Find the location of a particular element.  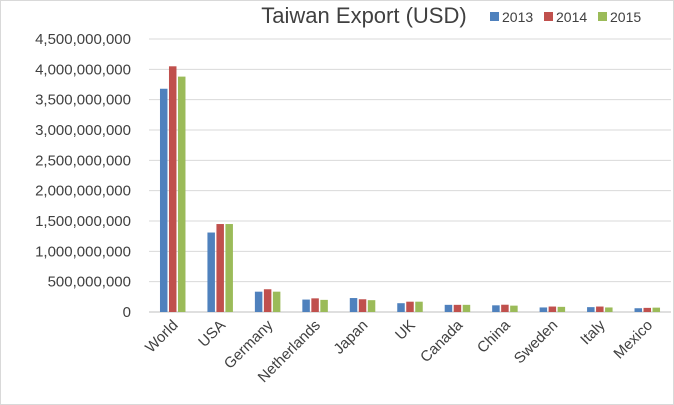

y-tick-label: 4,000,000,000 is located at coordinates (83, 69).